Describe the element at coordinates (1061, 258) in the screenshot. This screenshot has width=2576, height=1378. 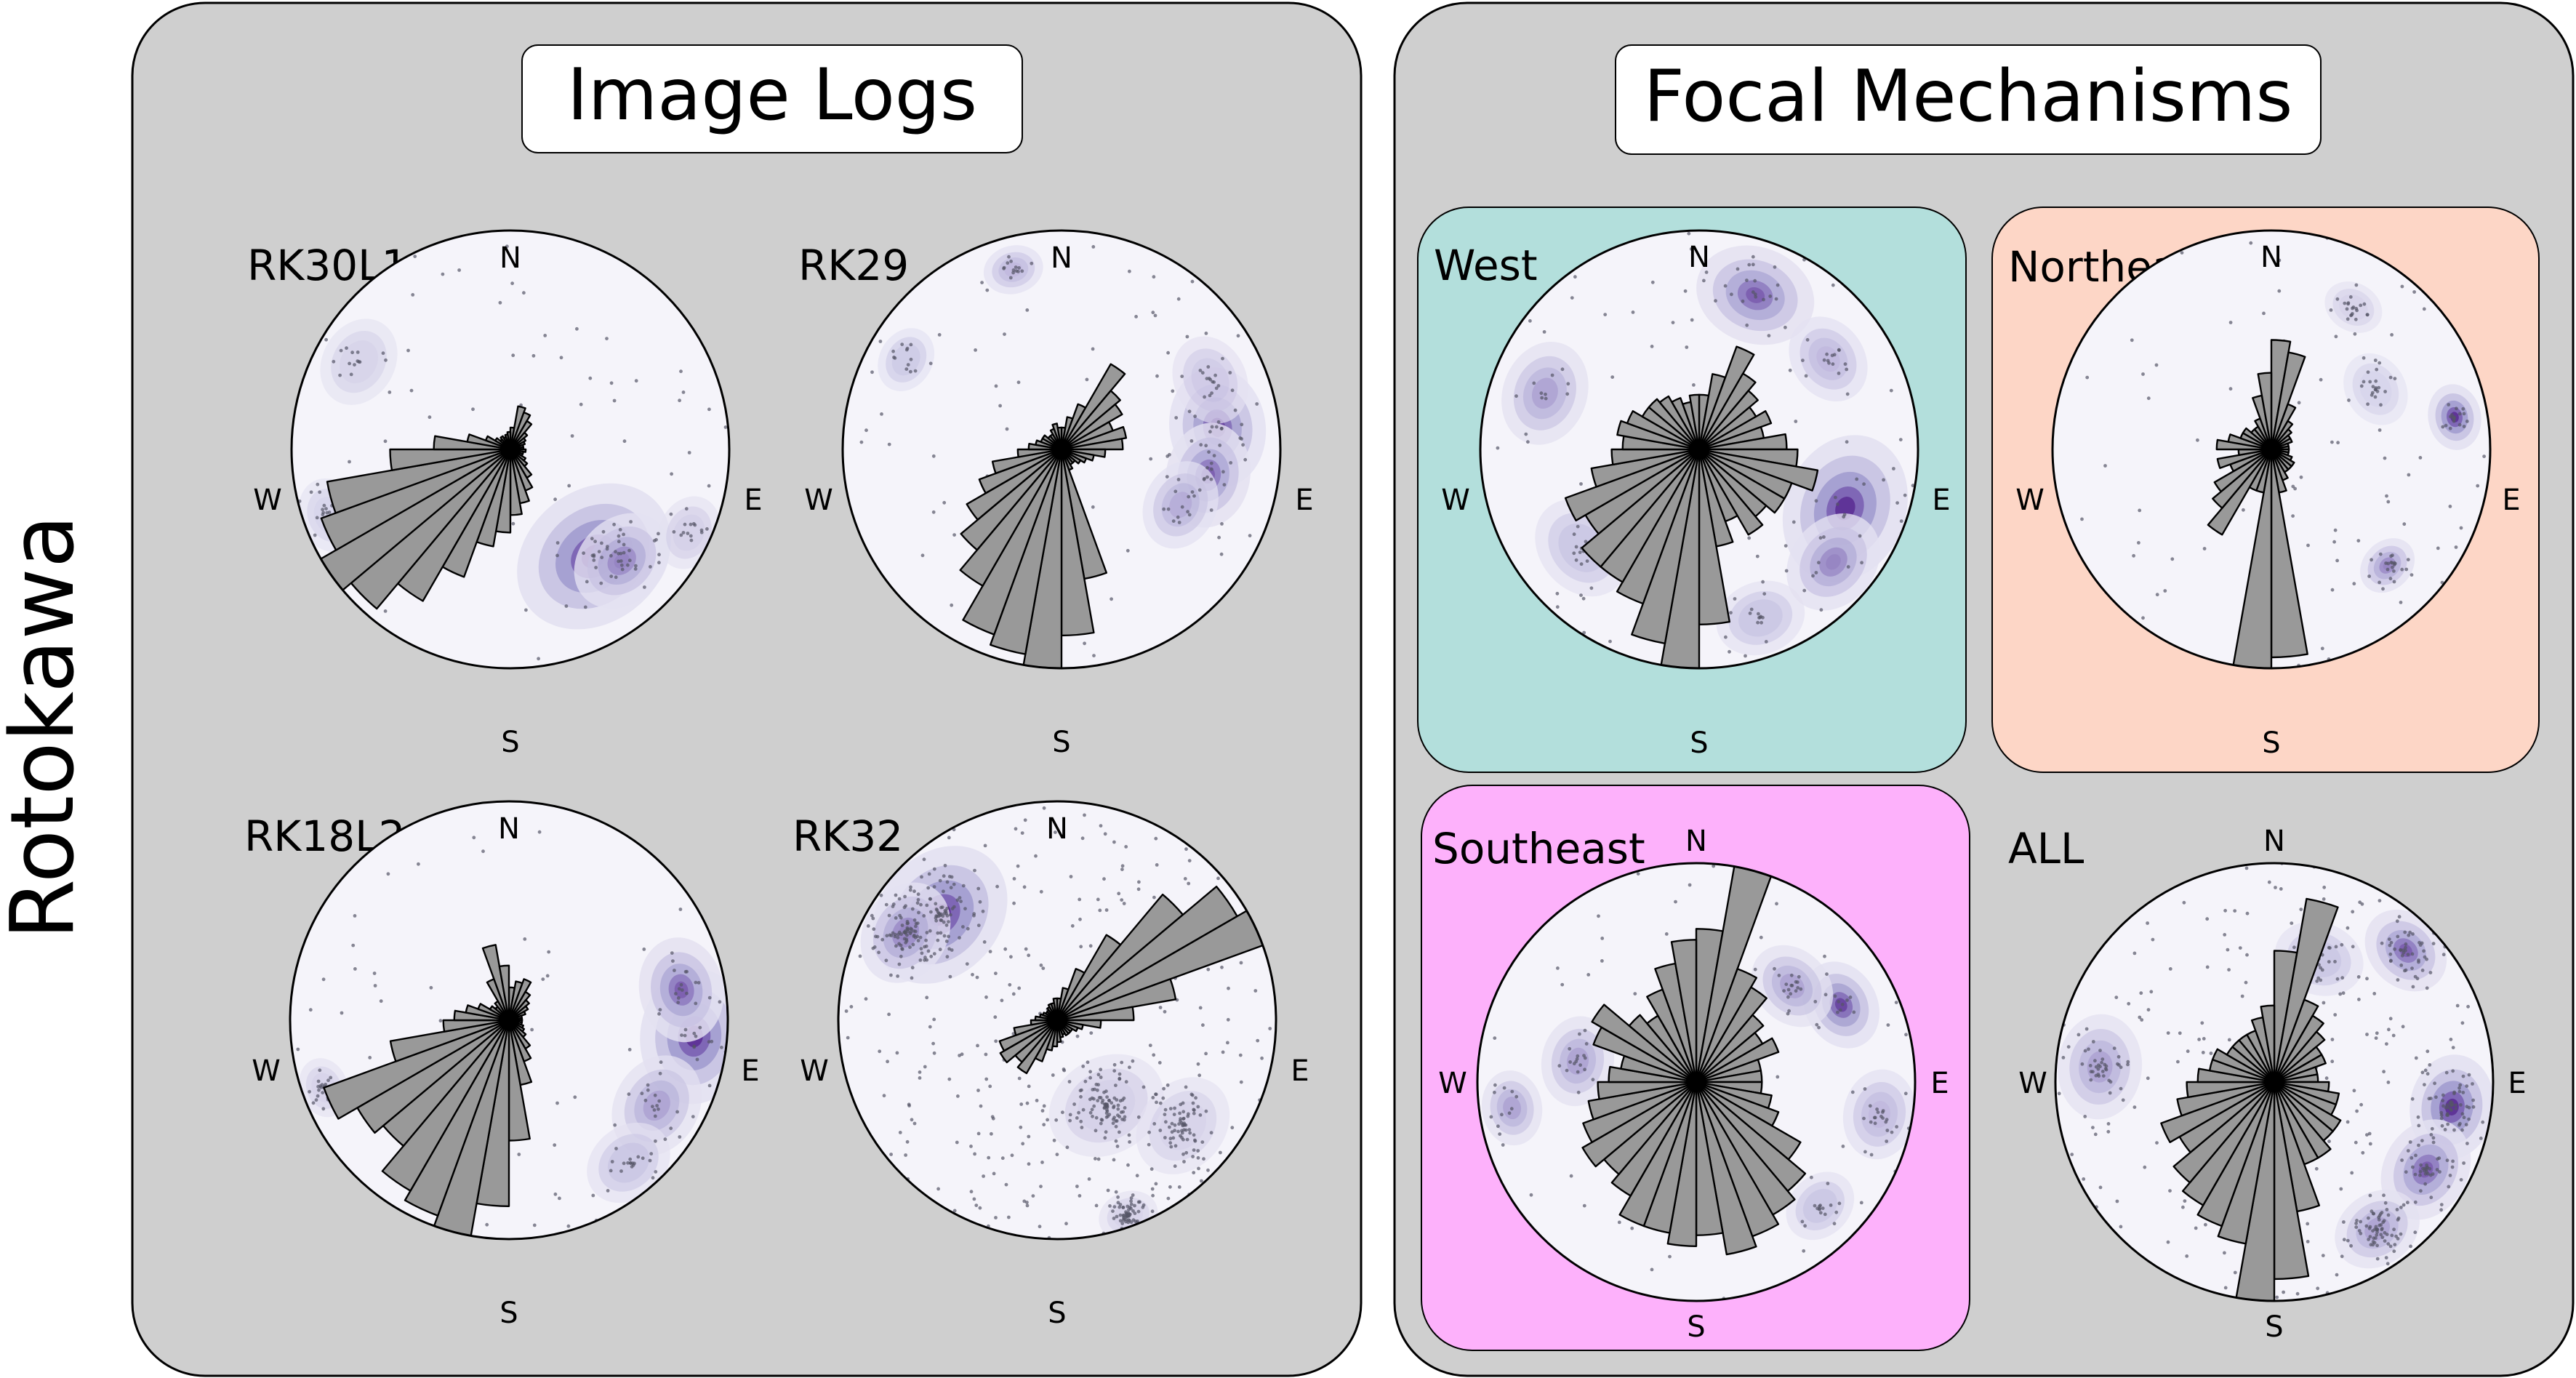
I see `compass-n: N` at that location.